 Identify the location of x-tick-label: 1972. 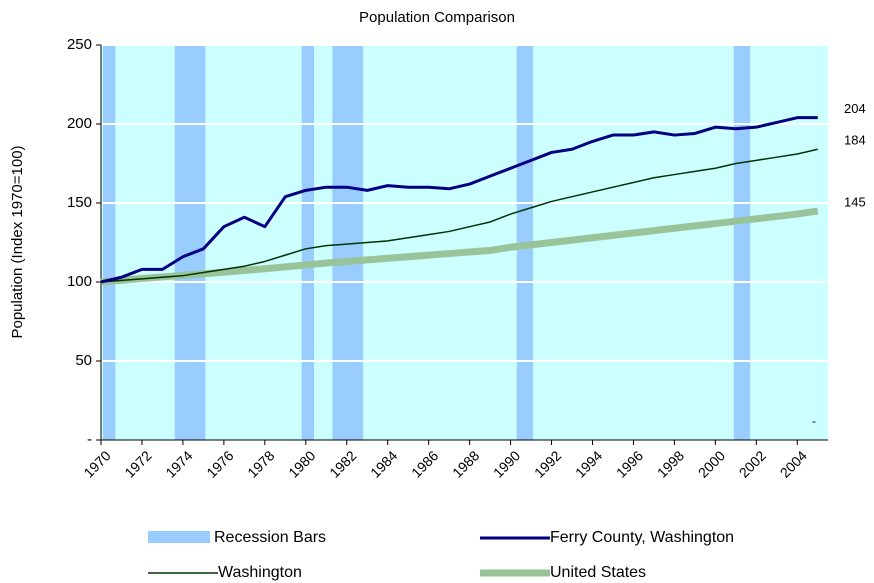
(137, 463).